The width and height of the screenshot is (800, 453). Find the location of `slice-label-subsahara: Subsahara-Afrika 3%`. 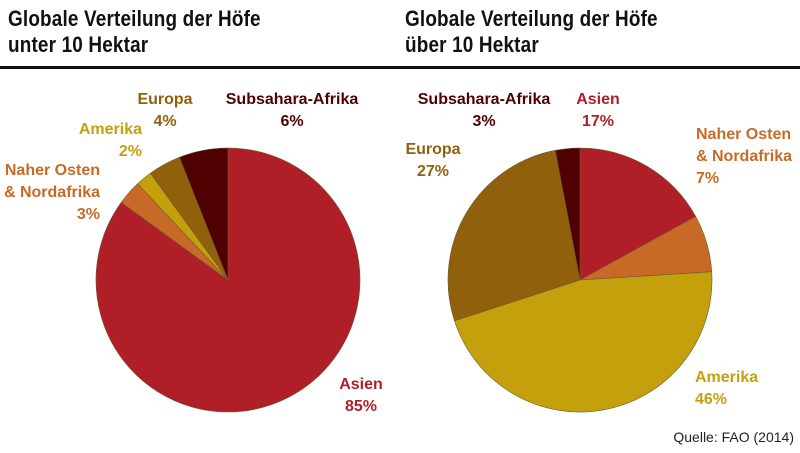

slice-label-subsahara: Subsahara-Afrika 3% is located at coordinates (484, 110).